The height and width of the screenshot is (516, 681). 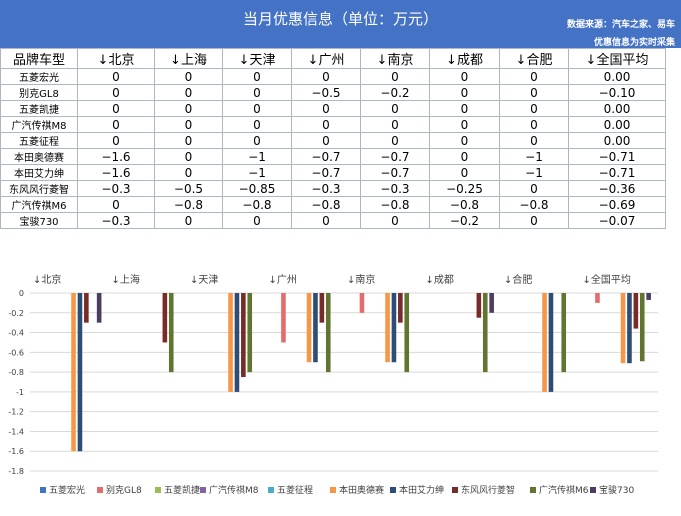 What do you see at coordinates (39, 140) in the screenshot?
I see `model-name-cell: 五菱征程` at bounding box center [39, 140].